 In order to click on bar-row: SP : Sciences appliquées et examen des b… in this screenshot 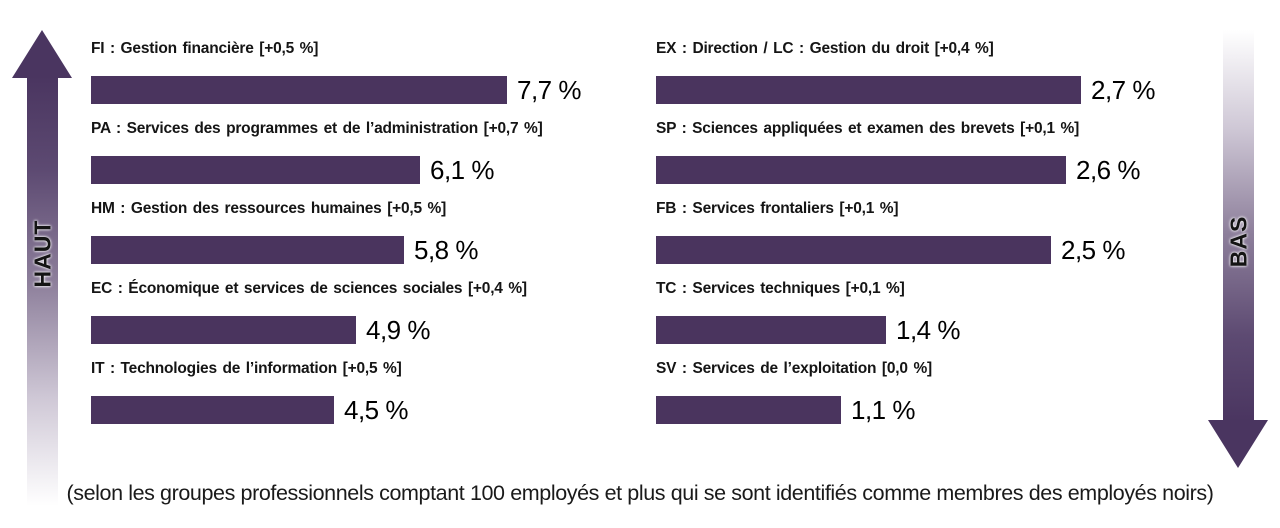, I will do `click(943, 158)`.